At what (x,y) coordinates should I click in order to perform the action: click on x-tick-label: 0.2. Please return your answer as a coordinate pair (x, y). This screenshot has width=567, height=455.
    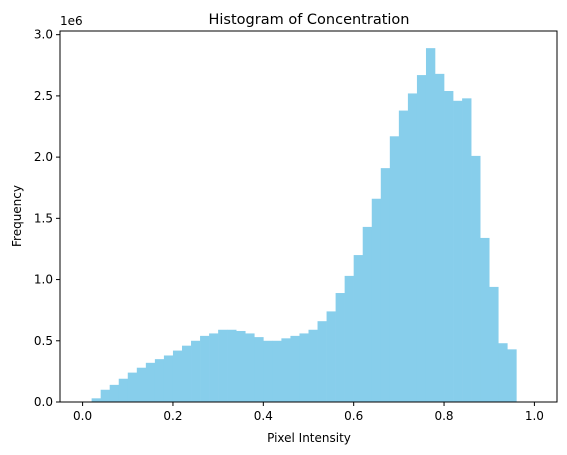
    Looking at the image, I should click on (172, 416).